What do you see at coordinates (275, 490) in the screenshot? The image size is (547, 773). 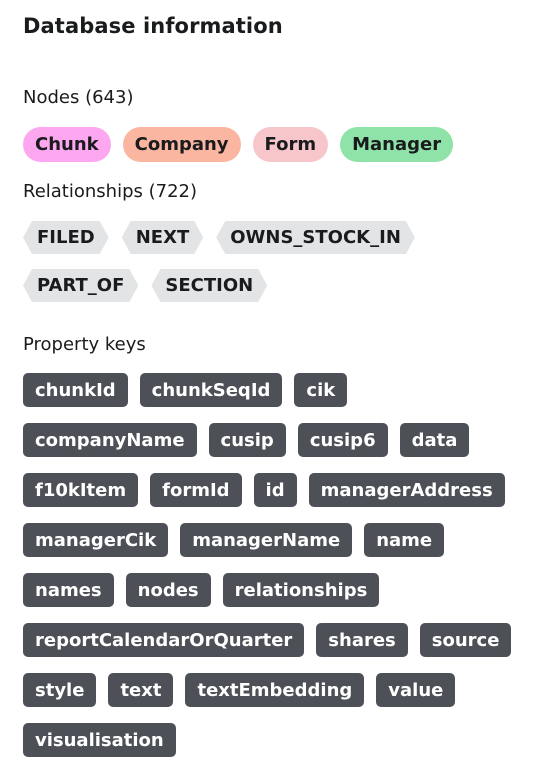 I see `property-key-chip-id: id` at bounding box center [275, 490].